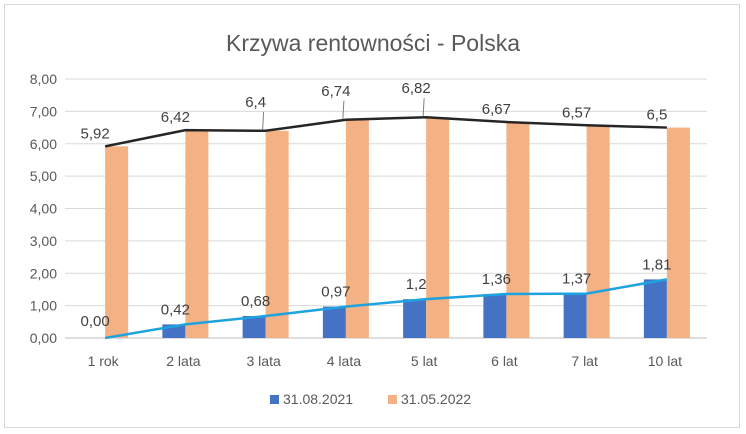 This screenshot has width=746, height=434. Describe the element at coordinates (175, 117) in the screenshot. I see `data-label-series-2: 6,42` at that location.